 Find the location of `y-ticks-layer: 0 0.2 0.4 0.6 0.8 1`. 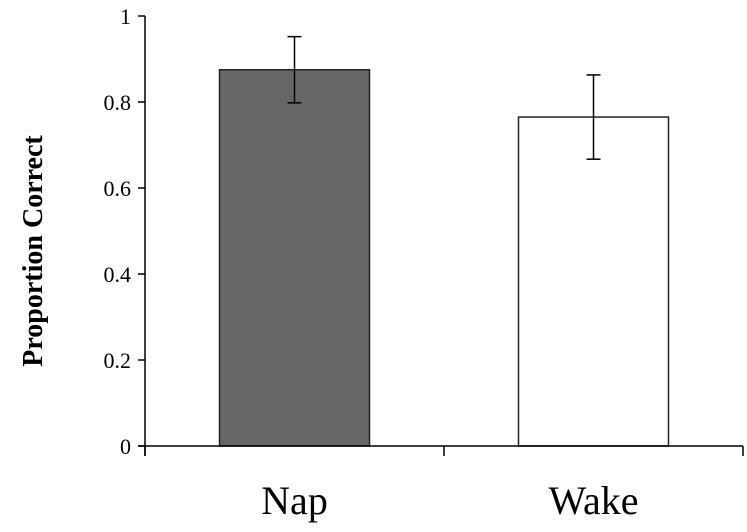

y-ticks-layer: 0 0.2 0.4 0.6 0.8 1 is located at coordinates (124, 231).